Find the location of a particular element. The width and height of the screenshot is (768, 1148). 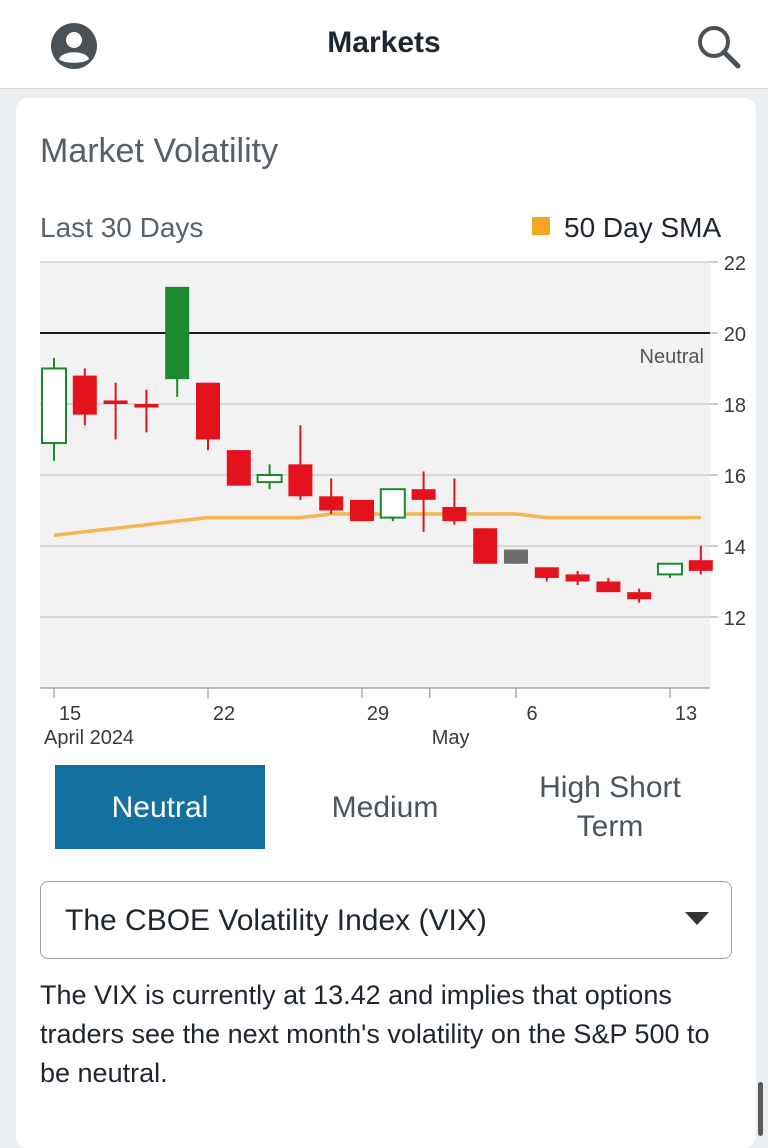

top-app-bar: Markets is located at coordinates (384, 44).